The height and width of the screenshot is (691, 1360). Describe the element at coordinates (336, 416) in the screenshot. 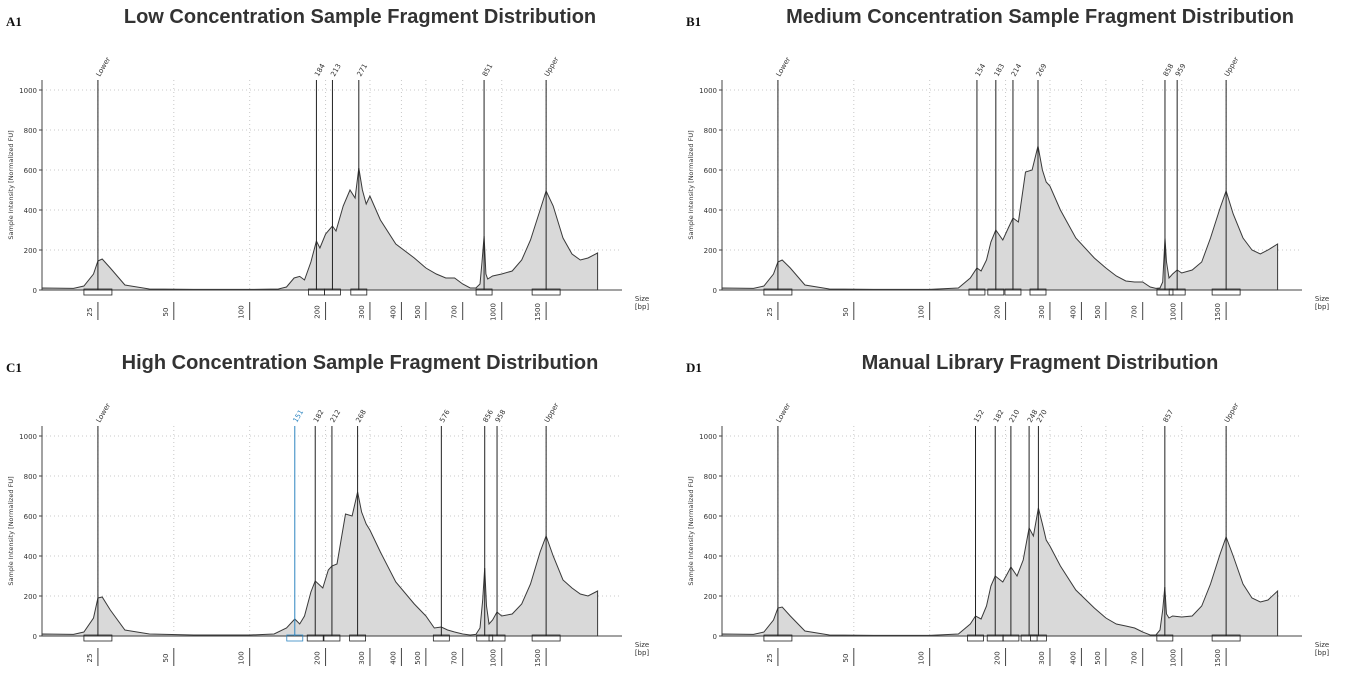

I see `peak-label: 212` at that location.